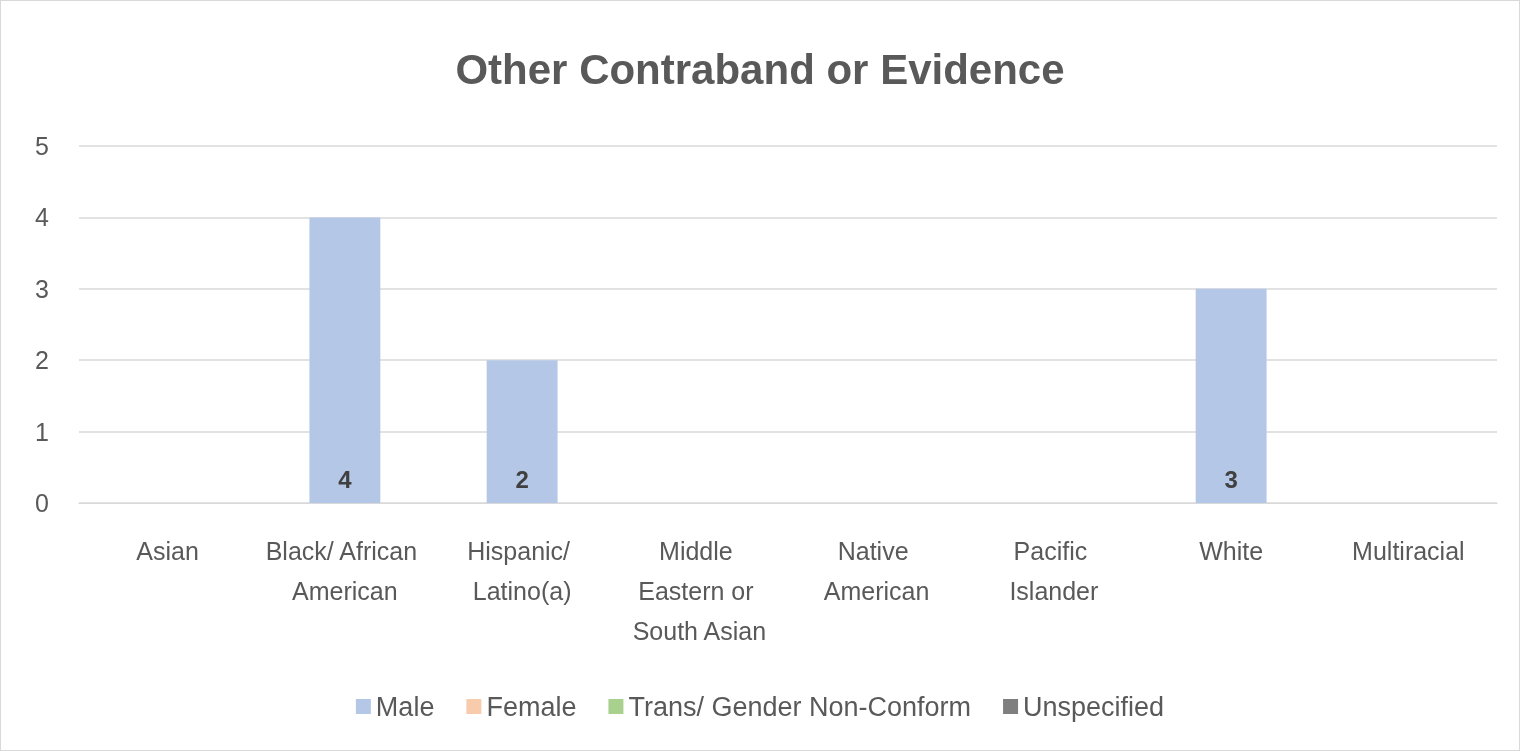 The image size is (1520, 751). Describe the element at coordinates (699, 591) in the screenshot. I see `x-tick-label: Middle Eastern or South Asian` at that location.